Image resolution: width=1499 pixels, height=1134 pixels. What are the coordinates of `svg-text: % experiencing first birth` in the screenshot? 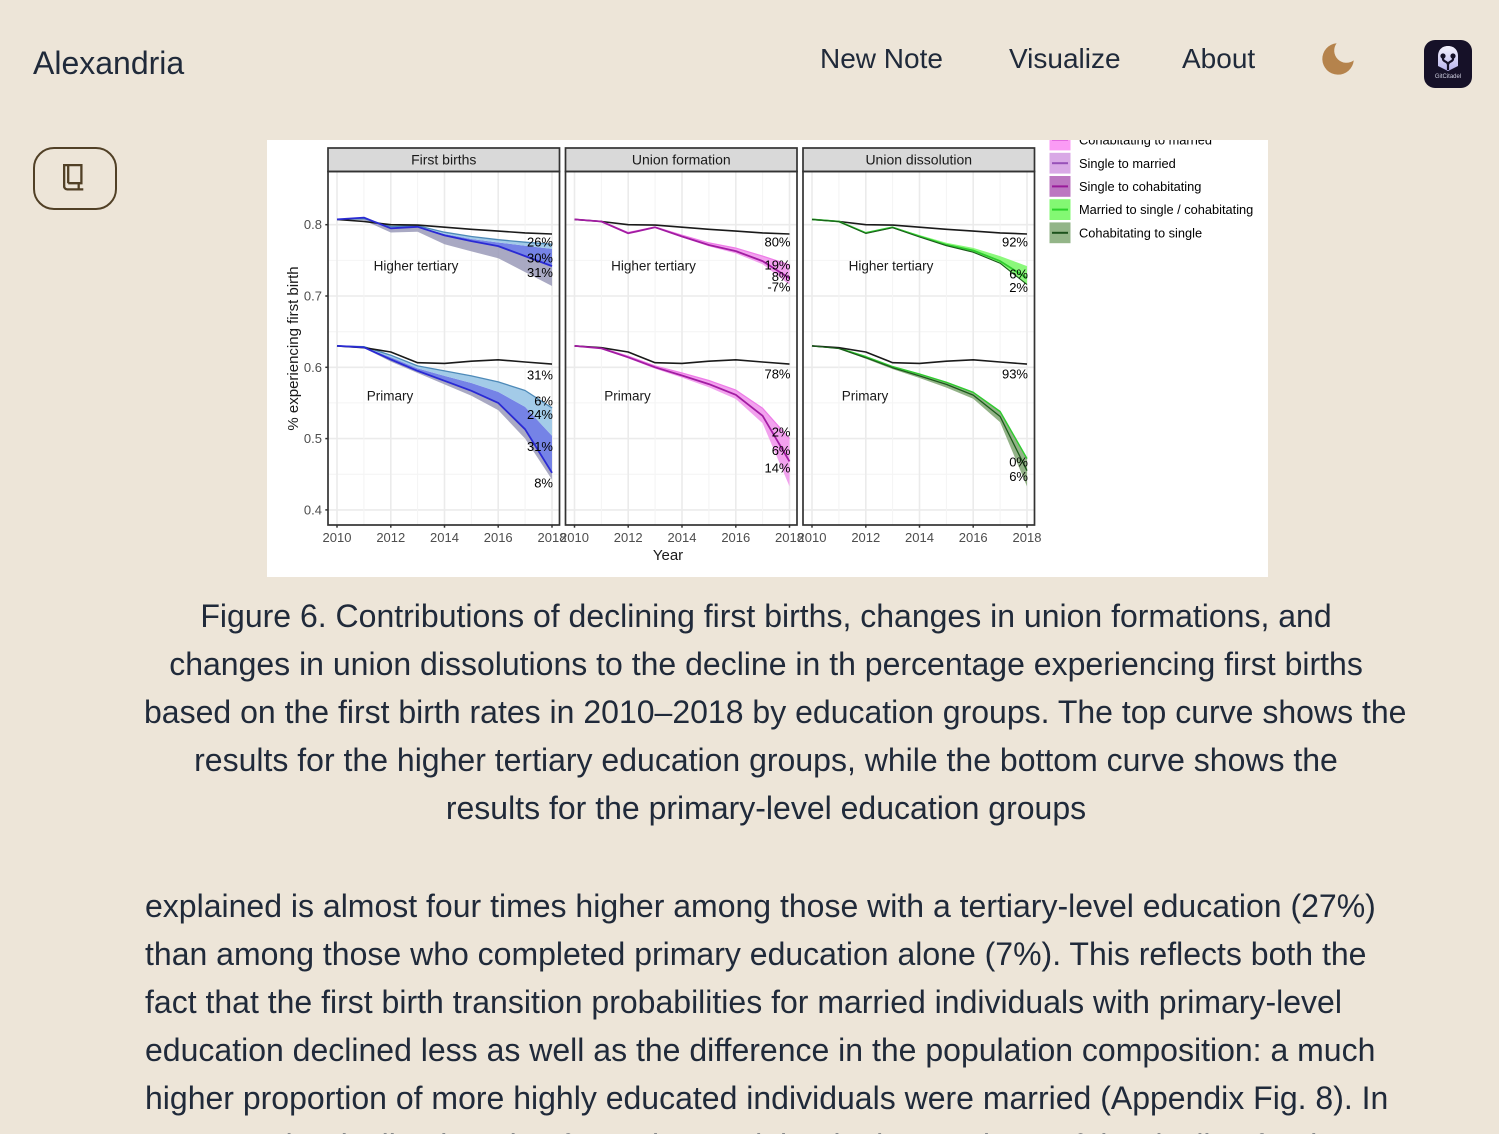 It's located at (293, 348).